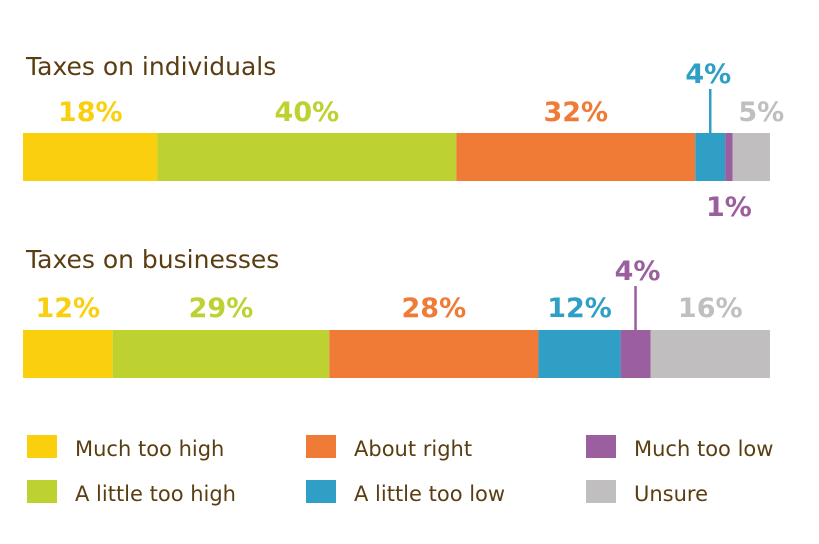 This screenshot has height=544, width=819. I want to click on data-label-taxes-on-individuals-a-little-too-low: 4%, so click(708, 74).